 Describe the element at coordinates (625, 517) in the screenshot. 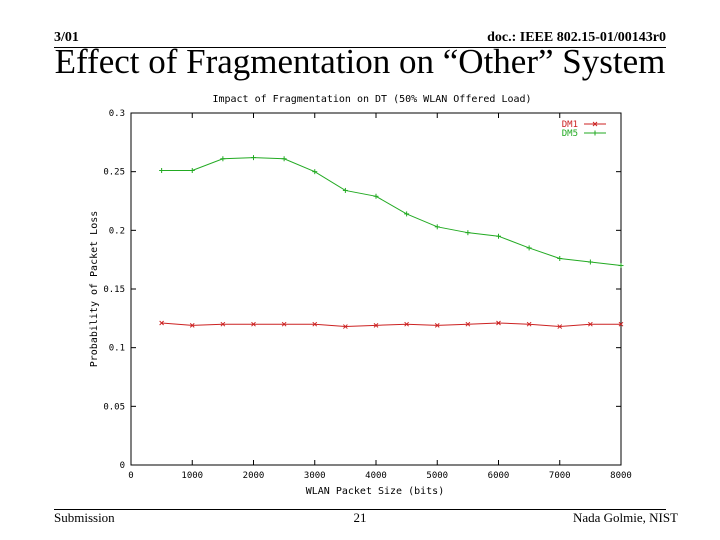

I see `footer-author: Nada Golmie, NIST` at that location.